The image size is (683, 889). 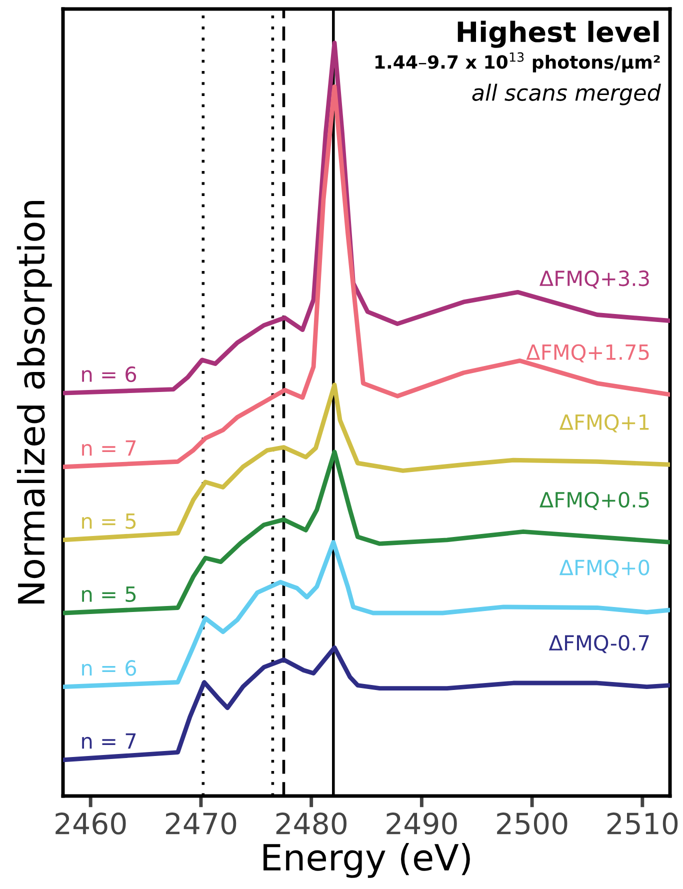 I want to click on x-tick-label: 2510, so click(x=642, y=823).